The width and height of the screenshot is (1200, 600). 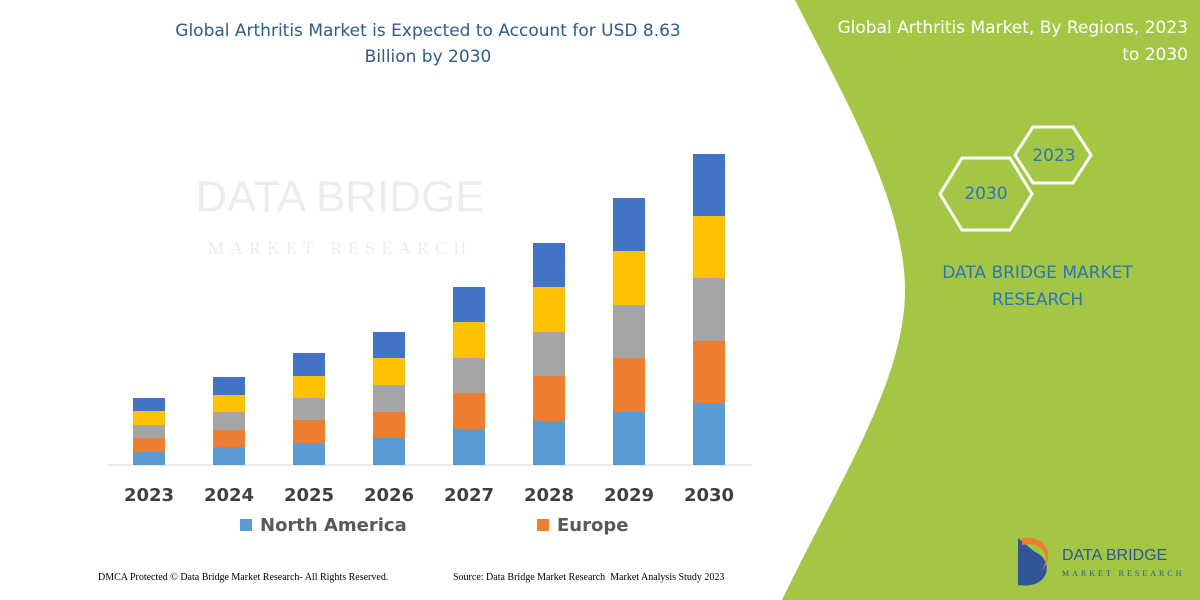 What do you see at coordinates (333, 525) in the screenshot?
I see `legend-label: North America` at bounding box center [333, 525].